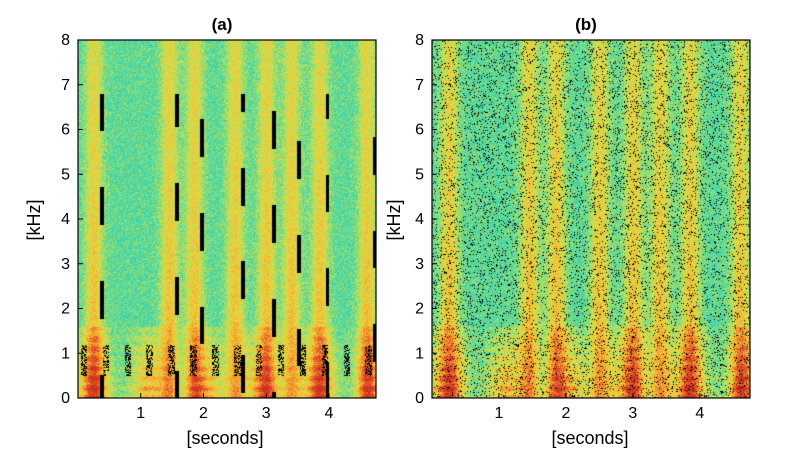  What do you see at coordinates (224, 438) in the screenshot?
I see `panel-a-xlabel: [seconds]` at bounding box center [224, 438].